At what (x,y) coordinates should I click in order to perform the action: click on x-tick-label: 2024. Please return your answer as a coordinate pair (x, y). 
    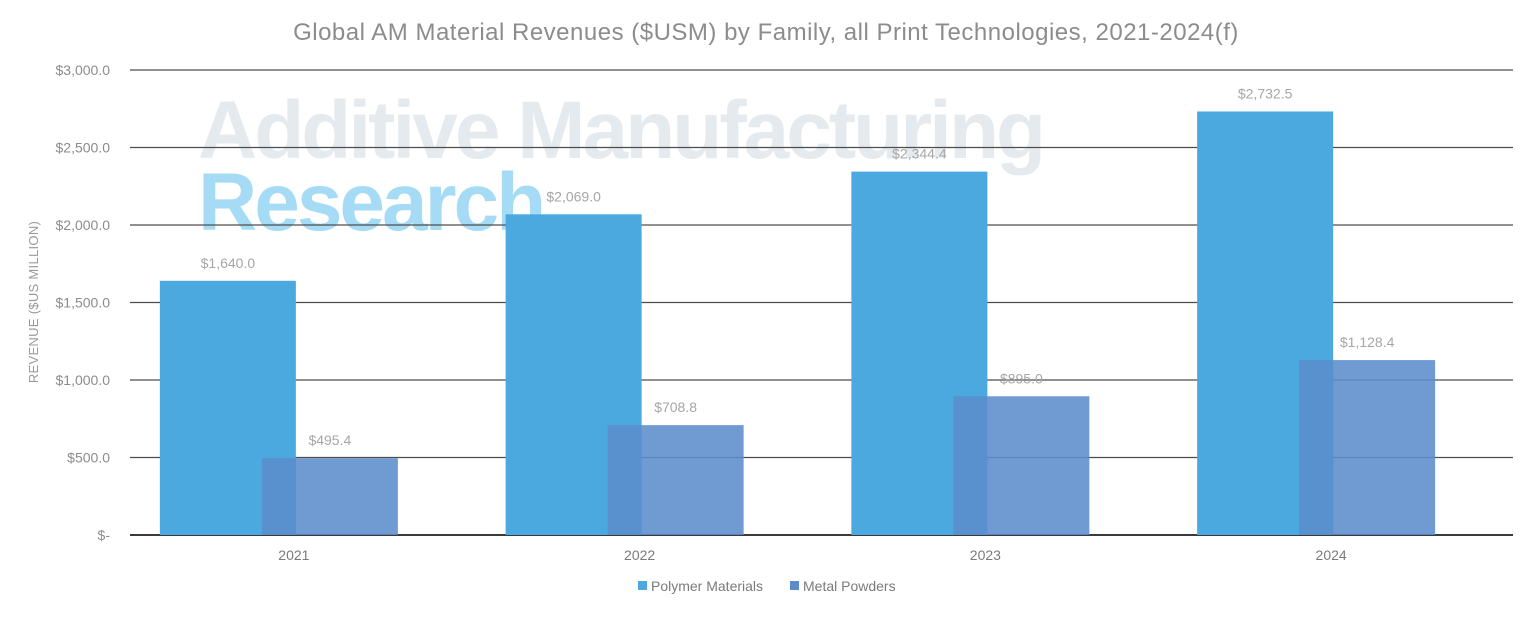
    Looking at the image, I should click on (1331, 555).